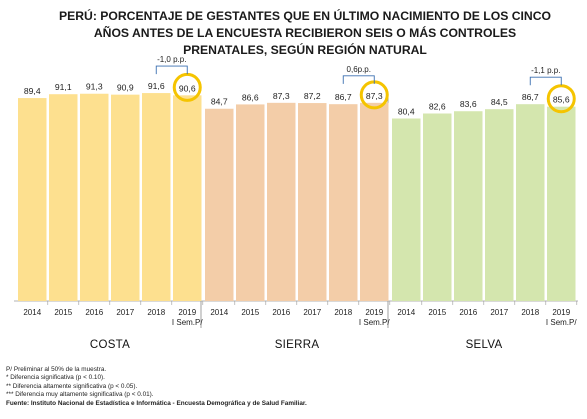 The image size is (587, 419). I want to click on data-label: 91,3, so click(94, 87).